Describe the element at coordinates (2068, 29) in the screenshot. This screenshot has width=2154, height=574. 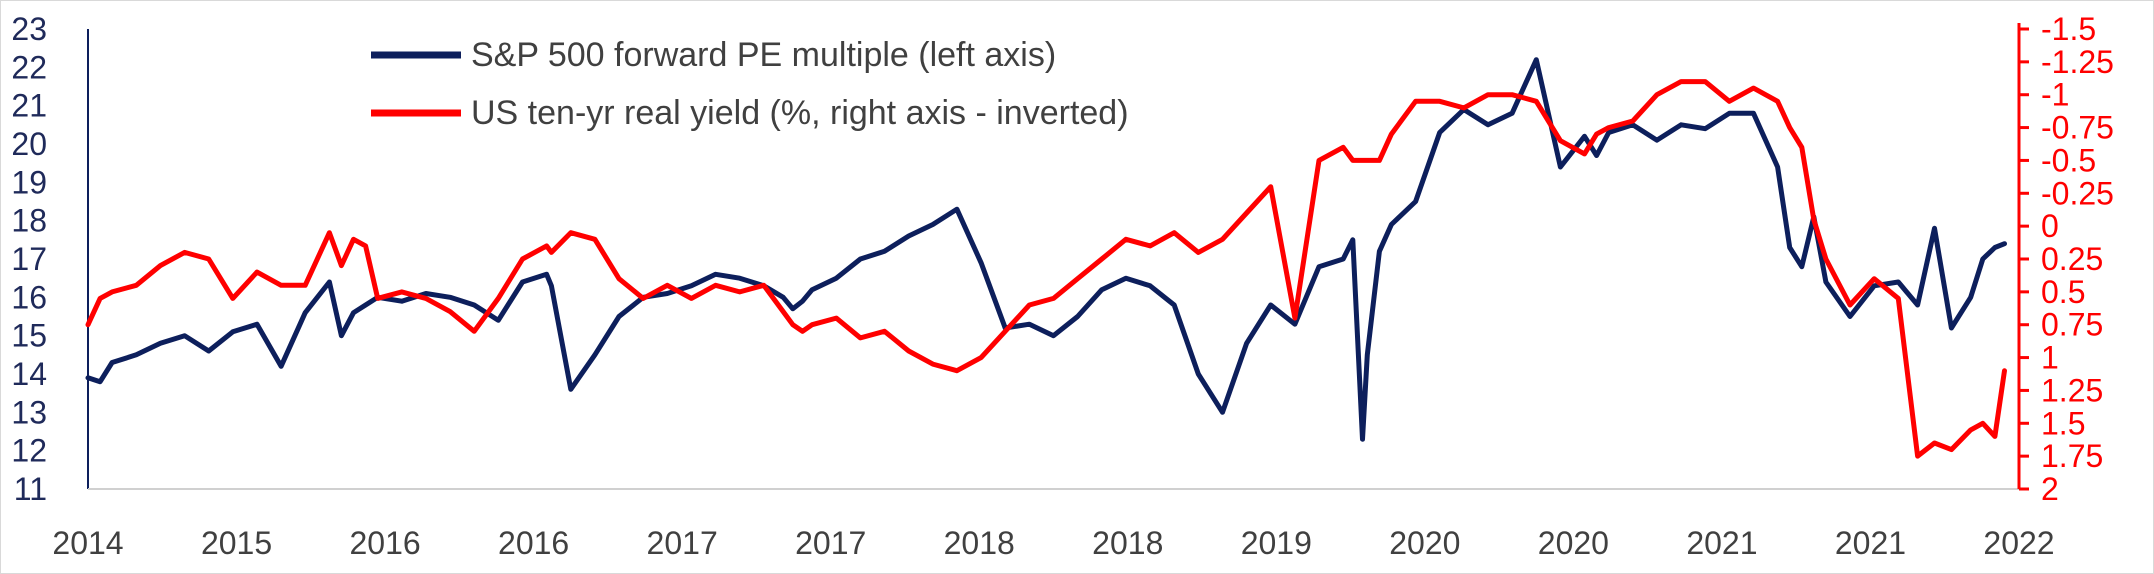
I see `right-tick-label: -1.5` at that location.